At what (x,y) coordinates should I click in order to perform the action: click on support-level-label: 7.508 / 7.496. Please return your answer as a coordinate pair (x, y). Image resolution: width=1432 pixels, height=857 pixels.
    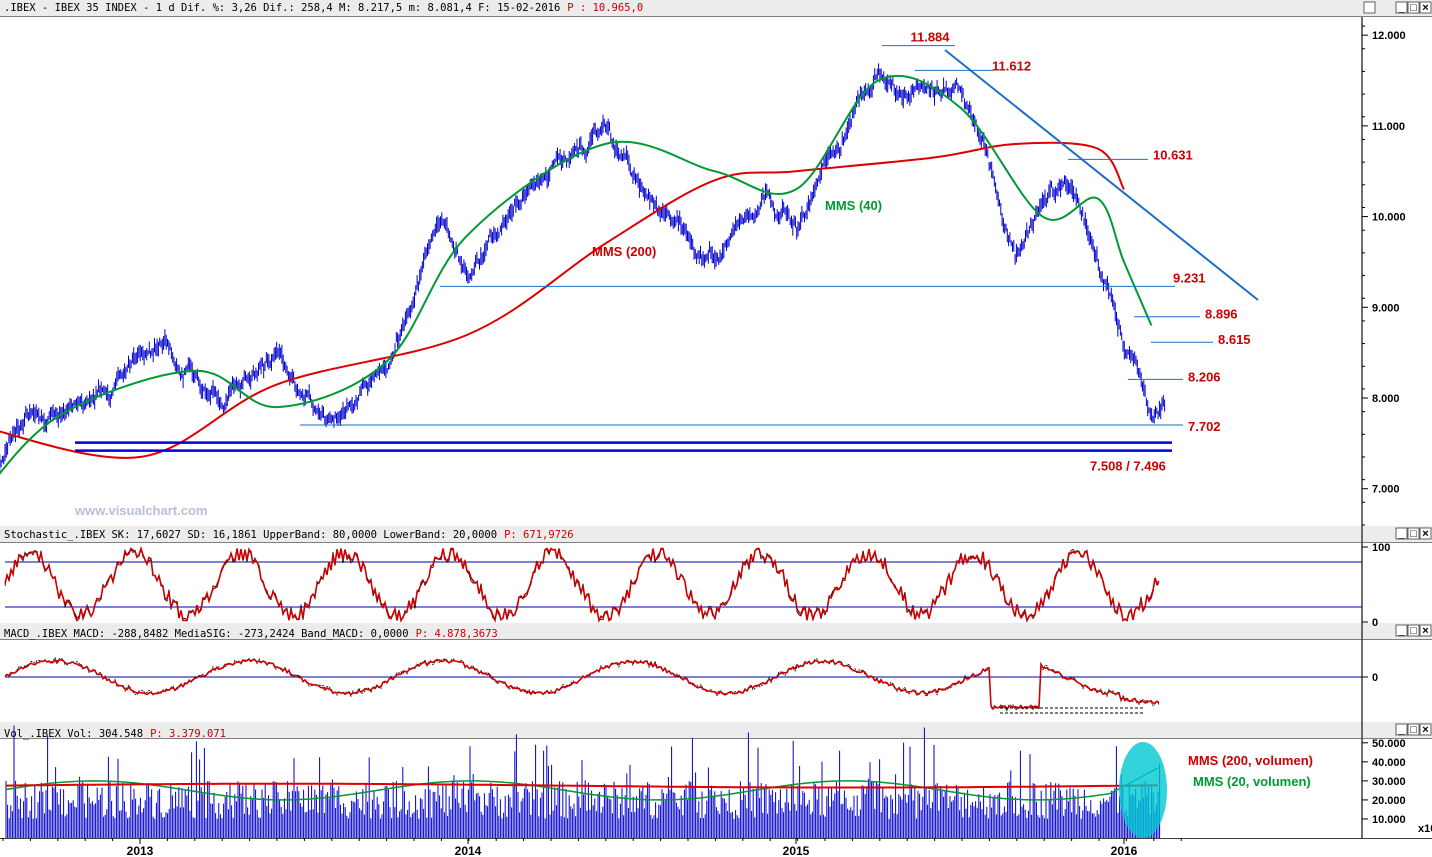
    Looking at the image, I should click on (1128, 466).